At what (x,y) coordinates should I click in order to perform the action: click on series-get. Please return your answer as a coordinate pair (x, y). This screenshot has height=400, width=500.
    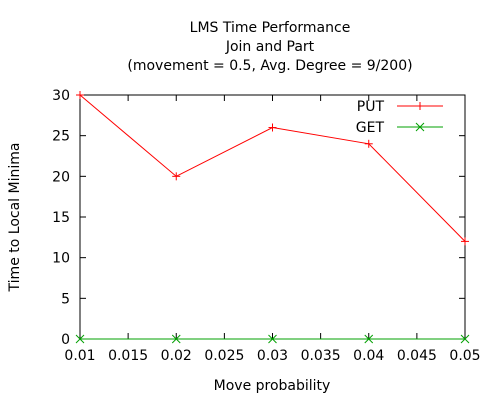
    Looking at the image, I should click on (272, 339).